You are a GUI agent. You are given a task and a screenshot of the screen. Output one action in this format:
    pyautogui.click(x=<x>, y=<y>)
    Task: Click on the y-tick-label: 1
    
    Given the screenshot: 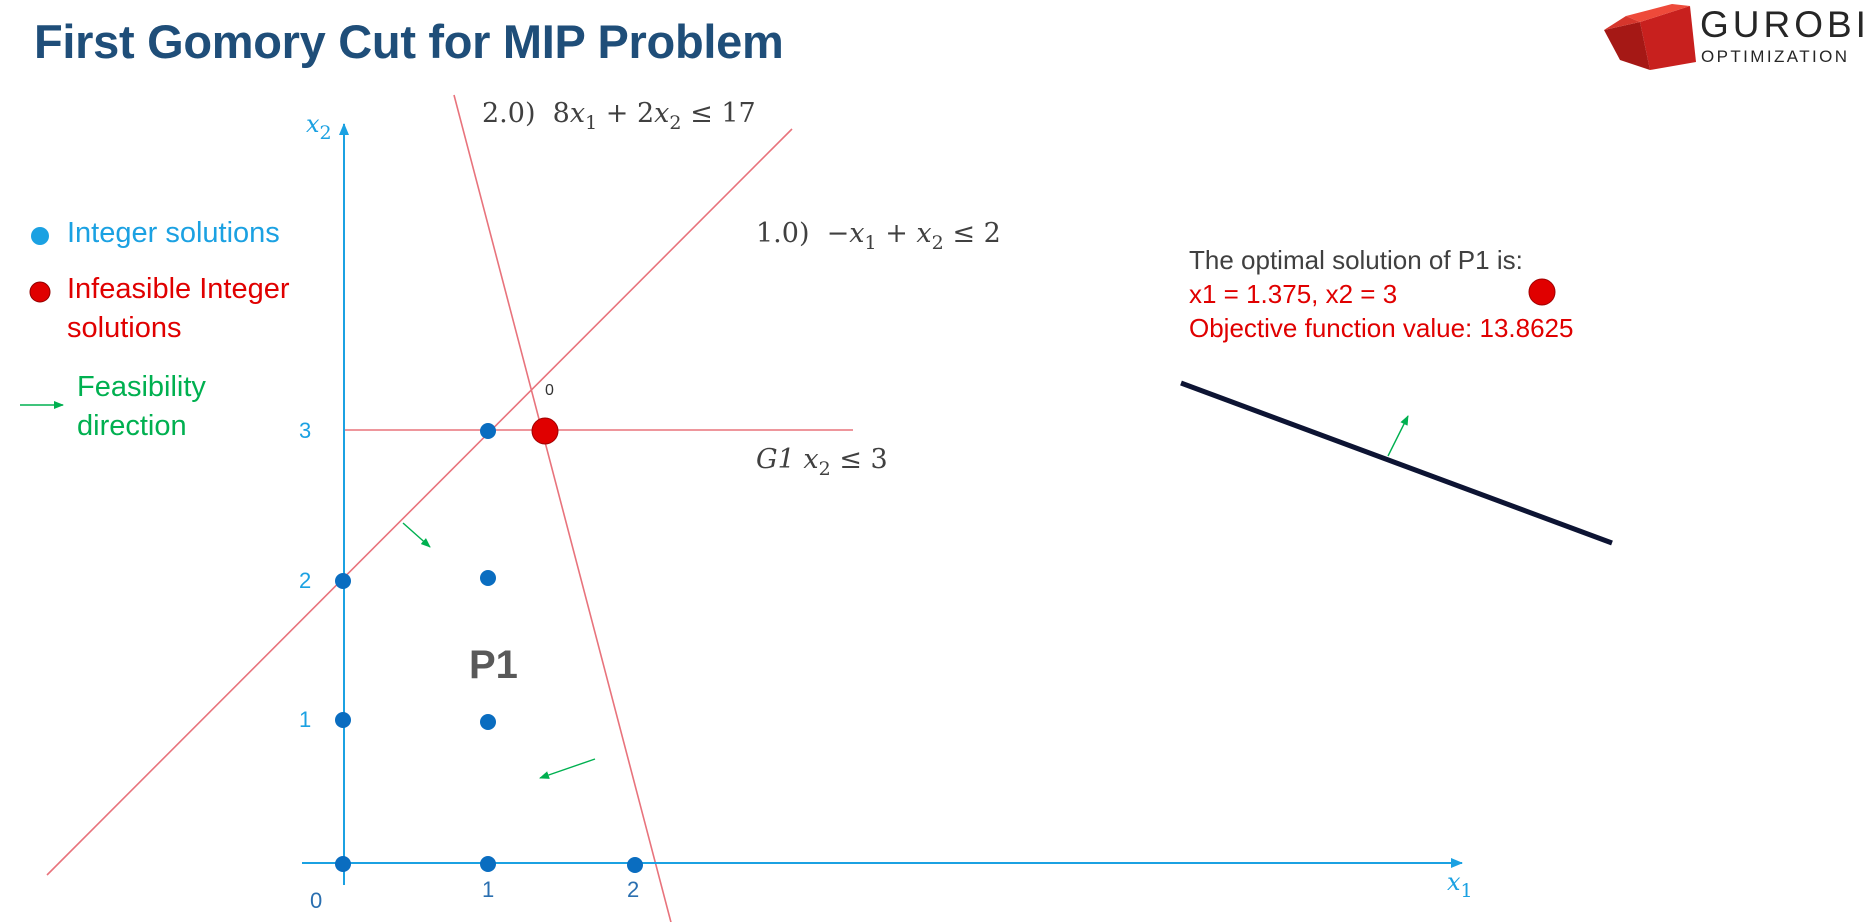 What is the action you would take?
    pyautogui.click(x=305, y=719)
    